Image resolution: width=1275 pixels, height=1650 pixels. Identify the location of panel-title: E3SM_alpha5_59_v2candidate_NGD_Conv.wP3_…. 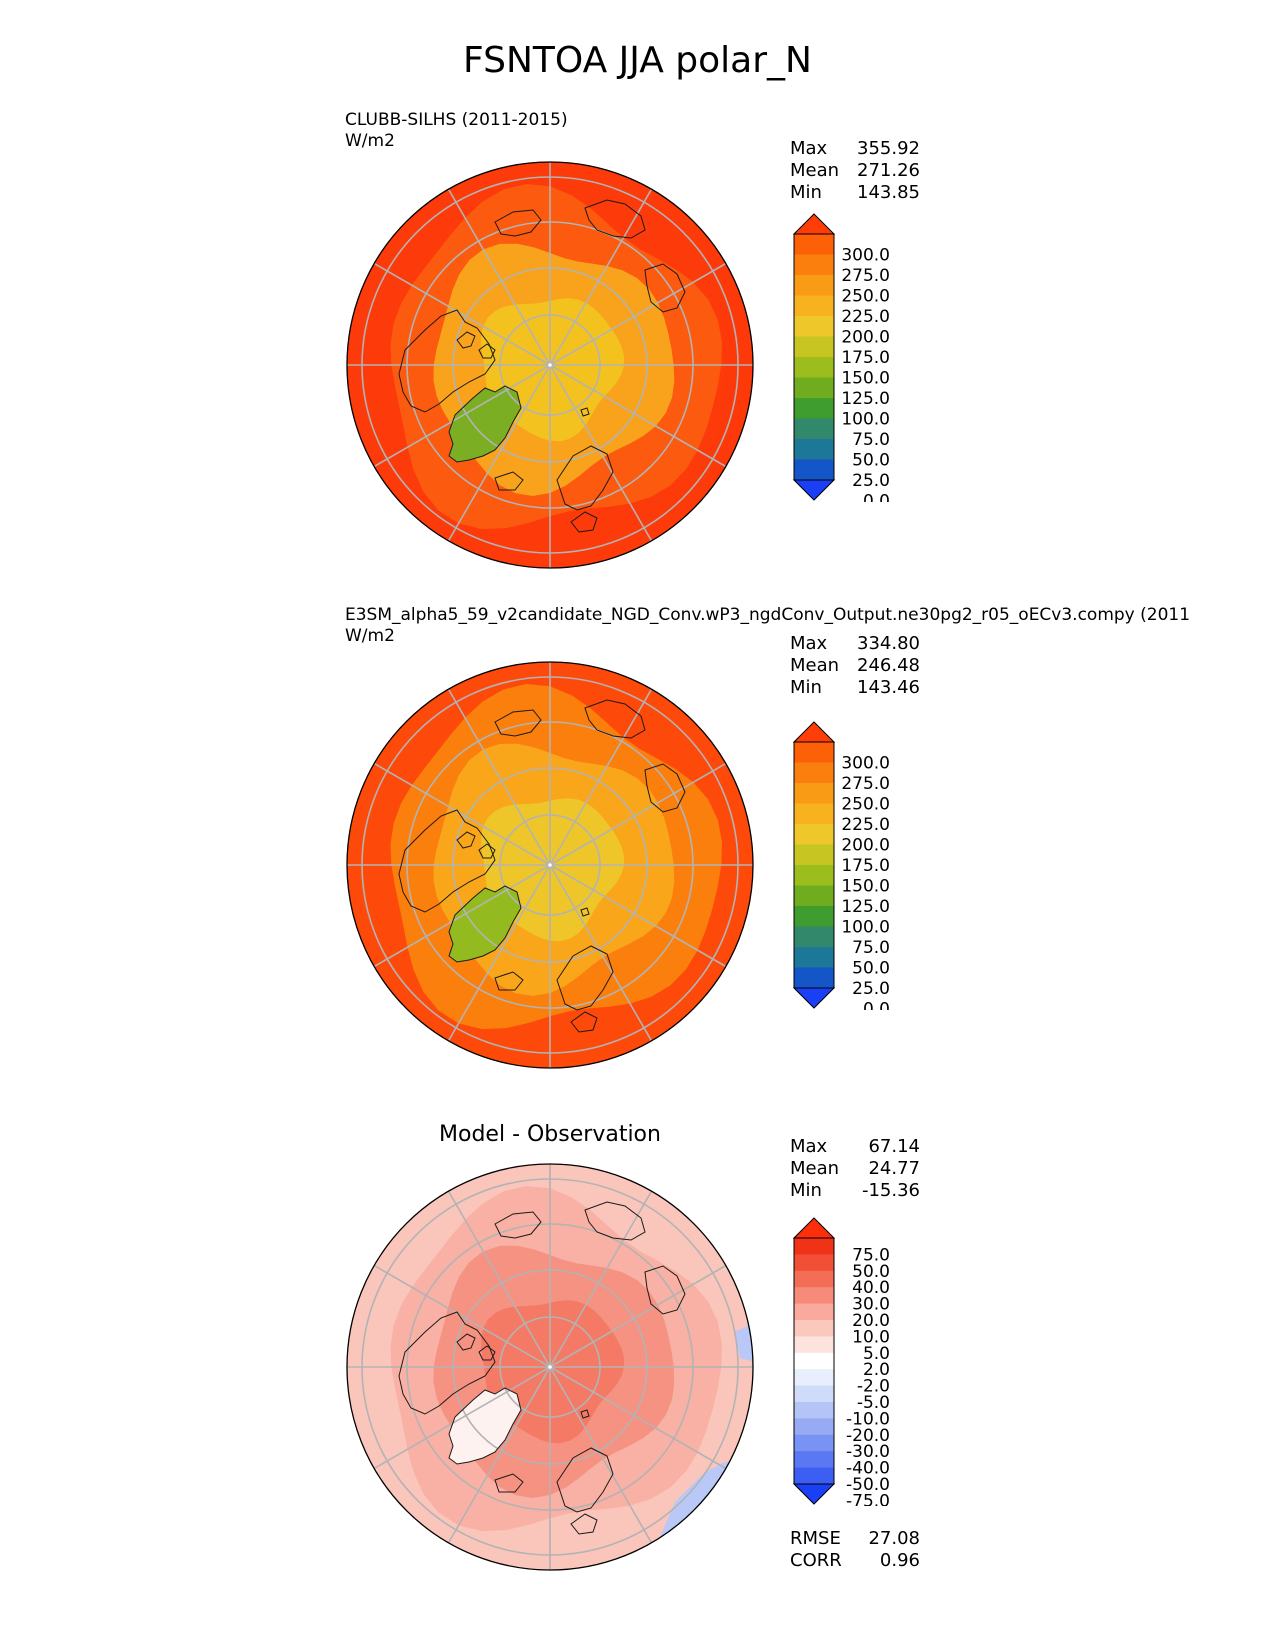
(767, 626).